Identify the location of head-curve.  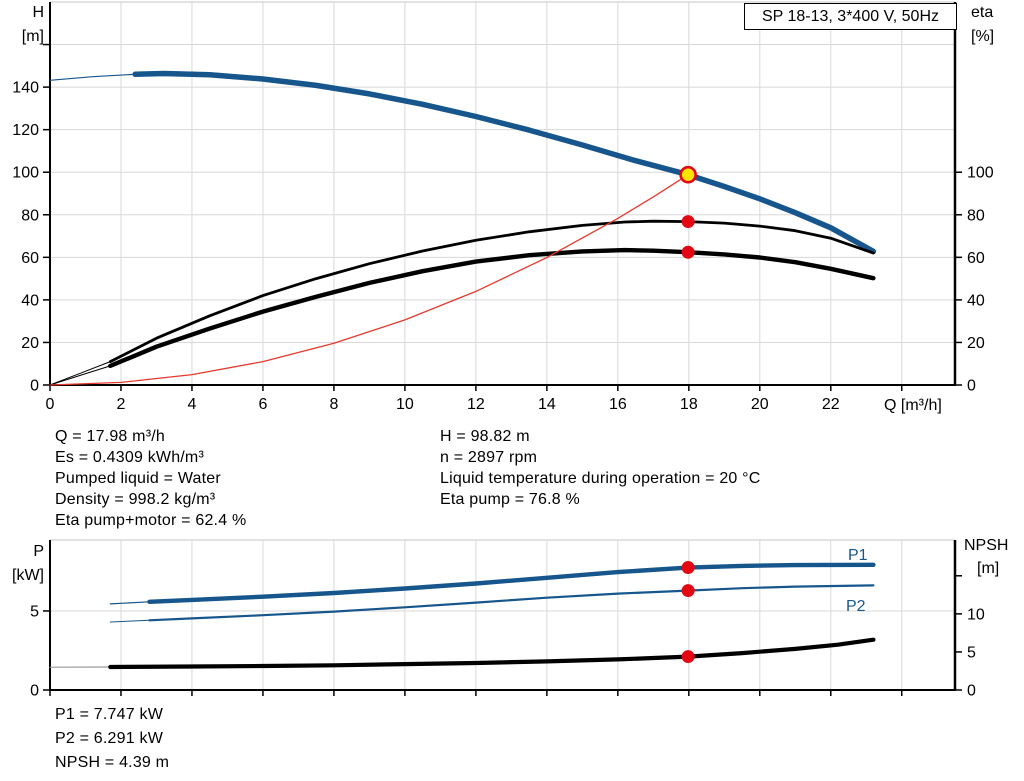
(92, 77).